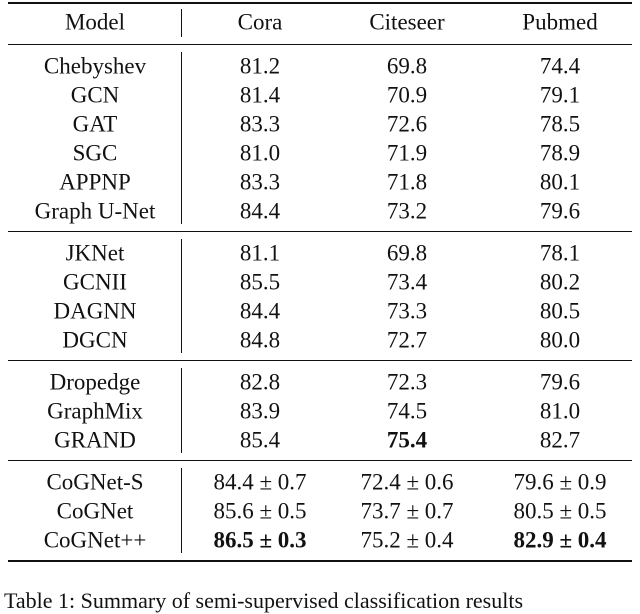 Image resolution: width=640 pixels, height=614 pixels. Describe the element at coordinates (560, 124) in the screenshot. I see `score-cell: 78.5` at that location.